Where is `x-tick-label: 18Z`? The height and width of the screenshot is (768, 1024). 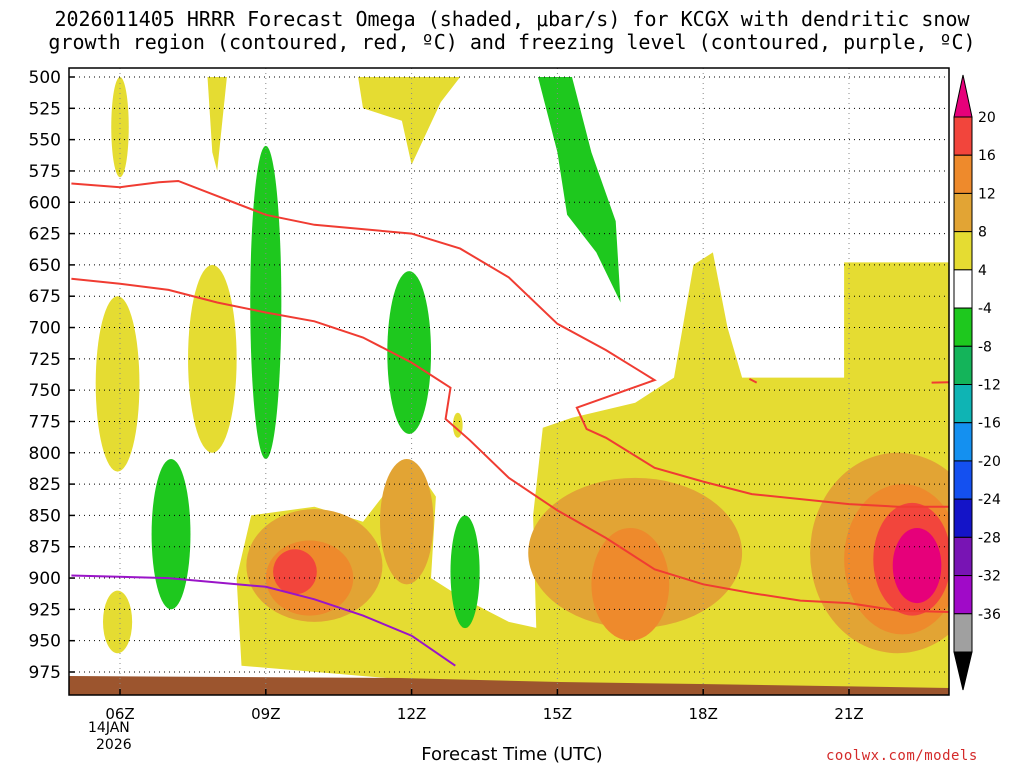 x-tick-label: 18Z is located at coordinates (703, 714).